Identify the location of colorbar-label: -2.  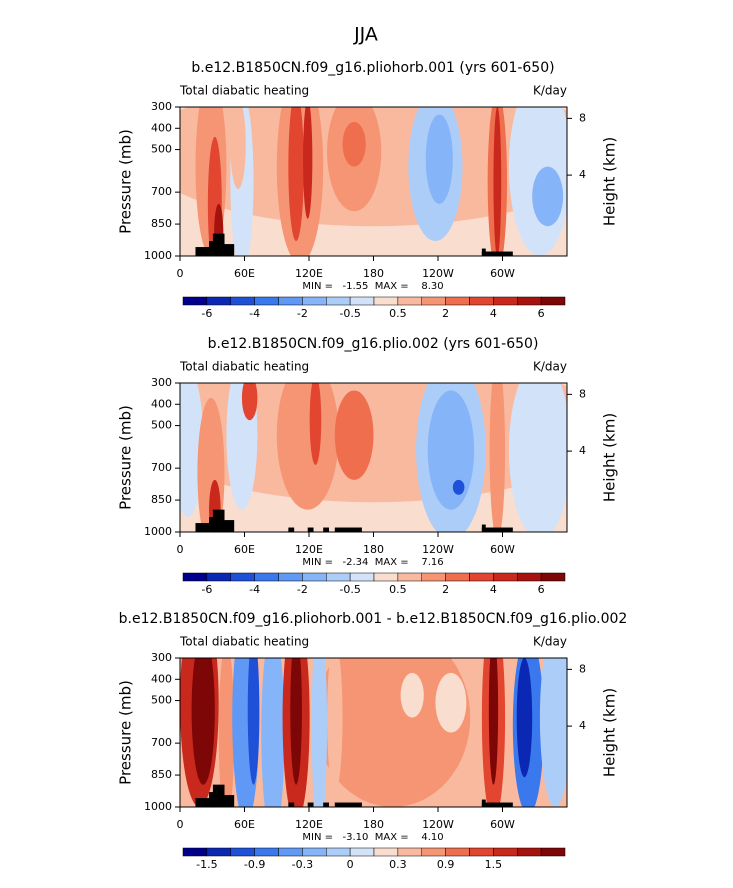
(302, 589).